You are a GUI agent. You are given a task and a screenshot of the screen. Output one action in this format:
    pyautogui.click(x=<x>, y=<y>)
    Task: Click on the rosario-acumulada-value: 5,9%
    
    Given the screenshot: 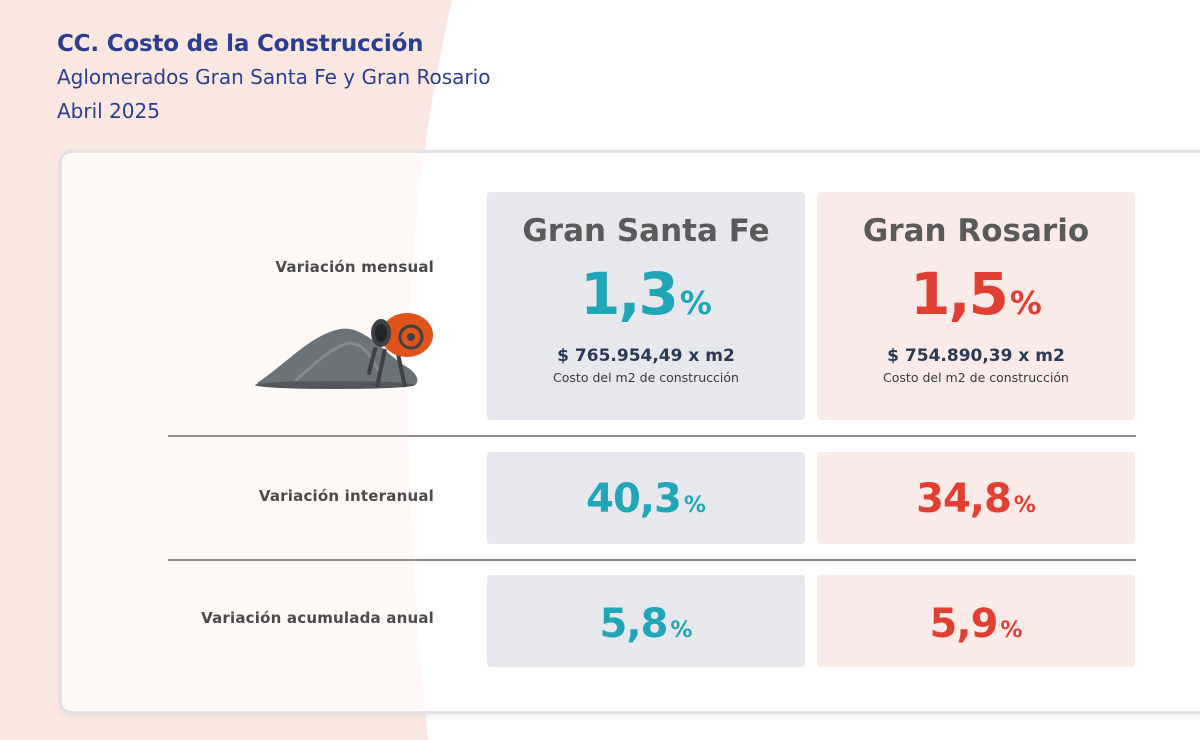 What is the action you would take?
    pyautogui.click(x=976, y=627)
    